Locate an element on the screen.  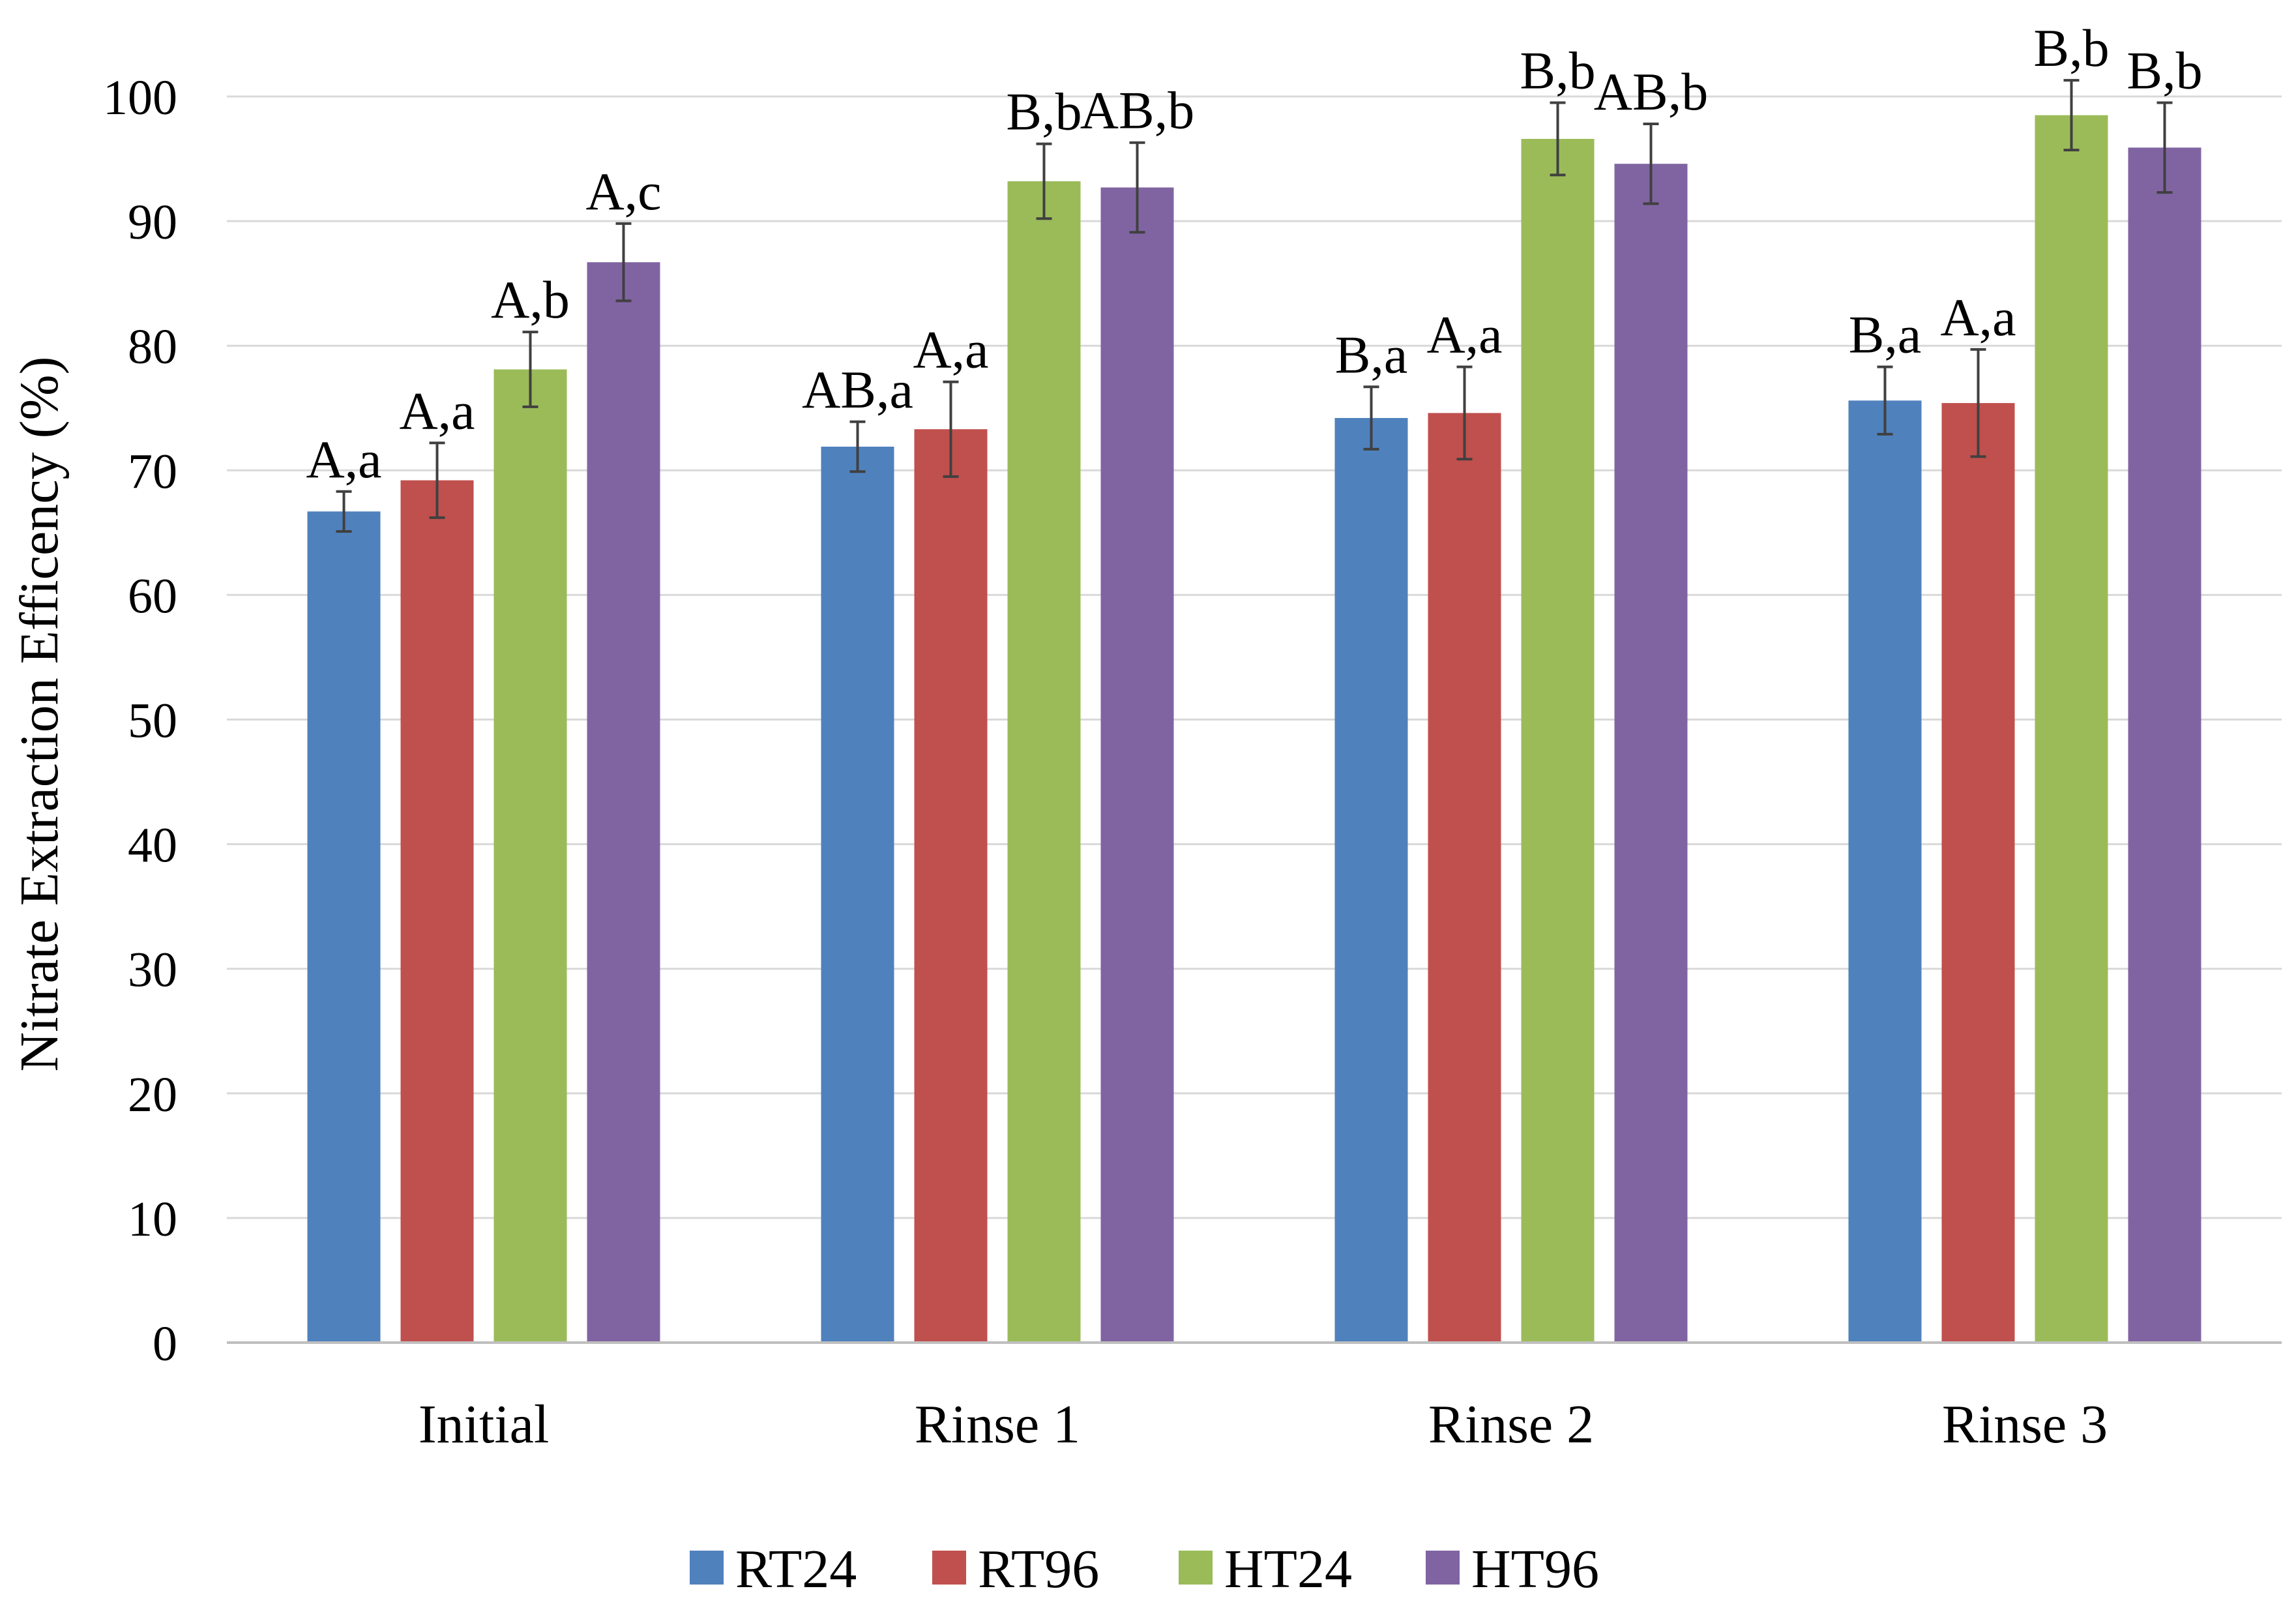
y-tick-label: 50 is located at coordinates (152, 721).